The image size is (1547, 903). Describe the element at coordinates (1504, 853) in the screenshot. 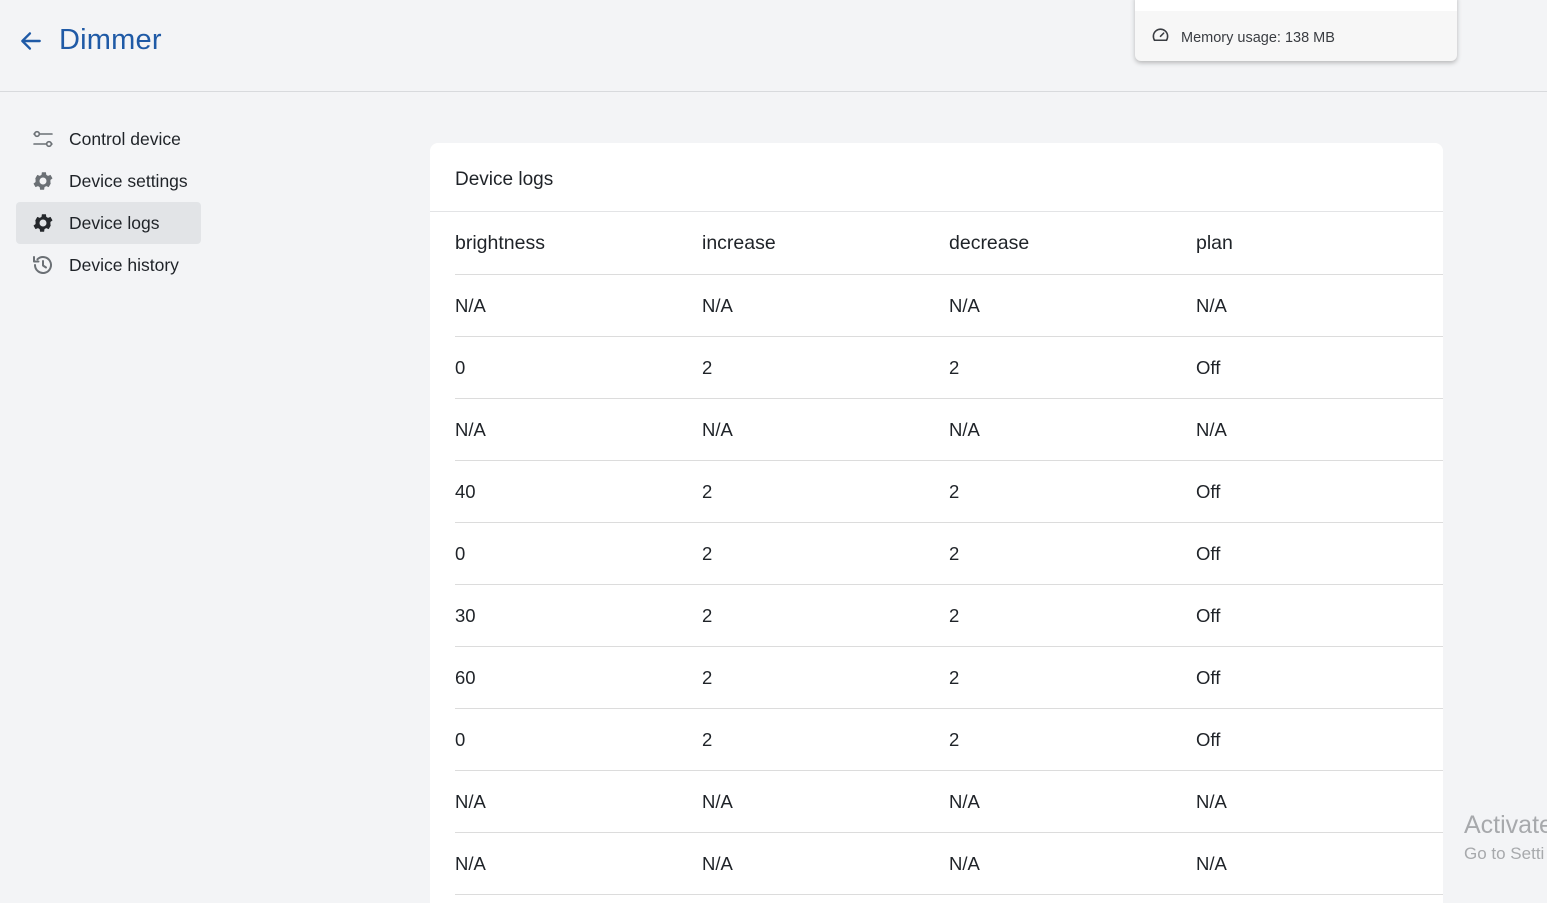

I see `watermark-line-2: Go to Setti` at that location.